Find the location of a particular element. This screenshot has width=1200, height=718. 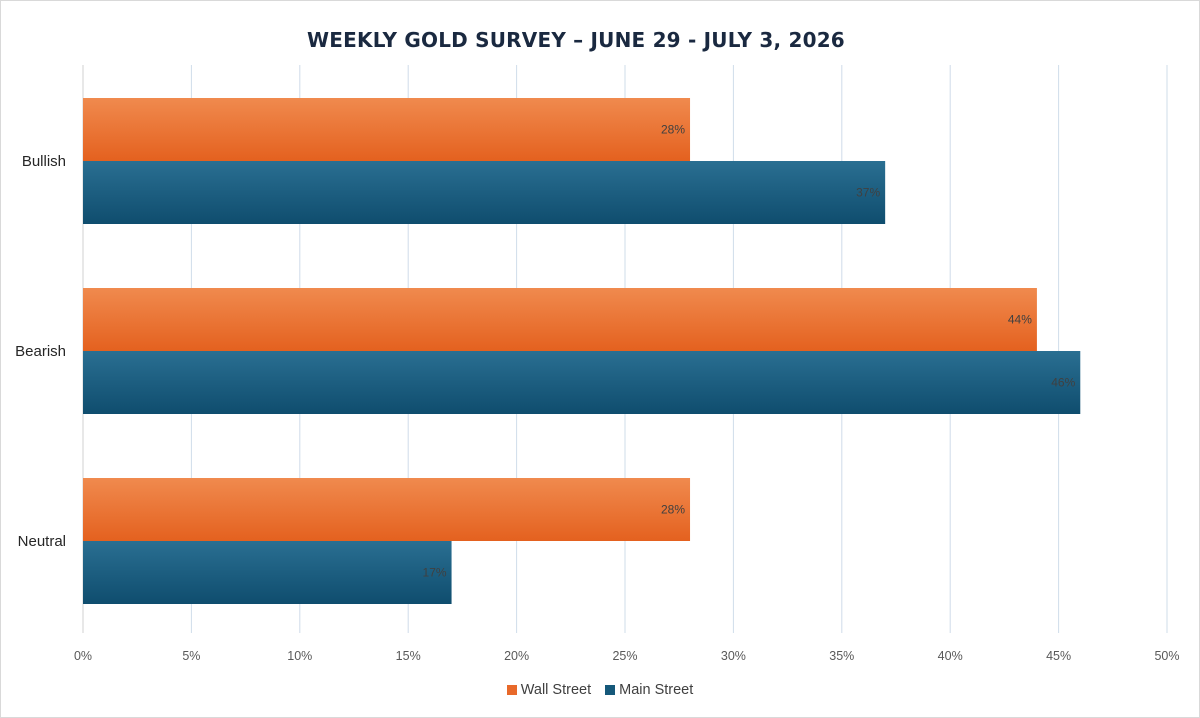

x-tick-label-40: 40% is located at coordinates (950, 656).